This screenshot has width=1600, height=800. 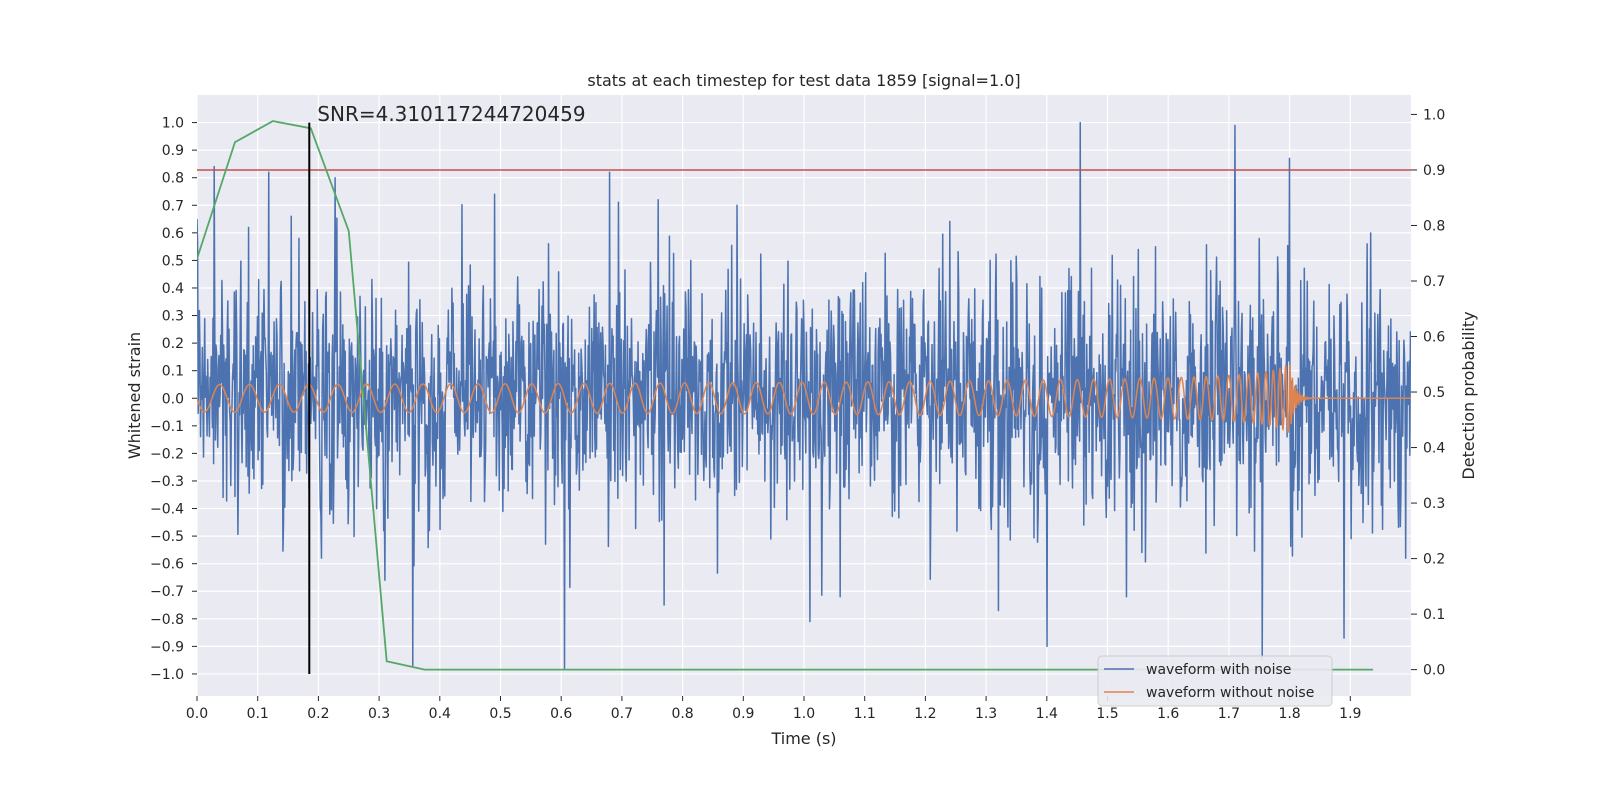 What do you see at coordinates (622, 714) in the screenshot?
I see `x-tick-label: 0.7` at bounding box center [622, 714].